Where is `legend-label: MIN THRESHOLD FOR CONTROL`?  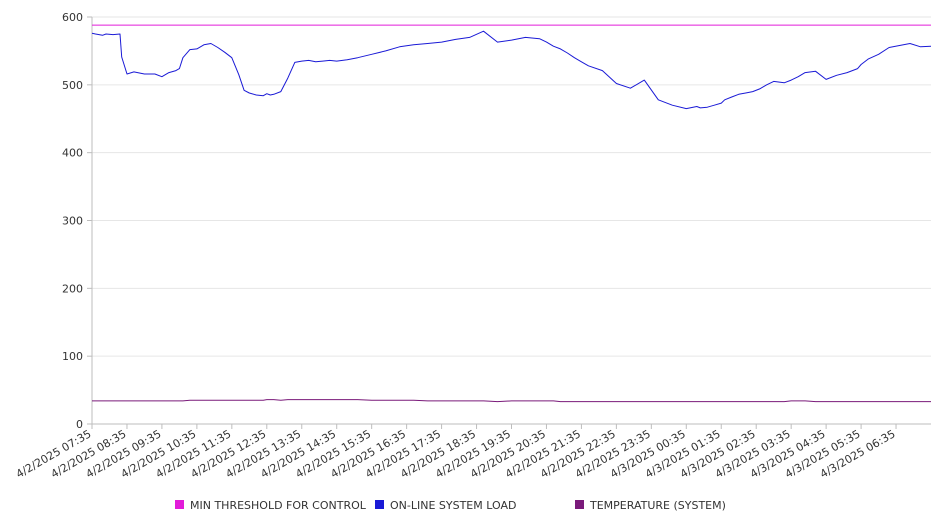
legend-label: MIN THRESHOLD FOR CONTROL is located at coordinates (278, 505).